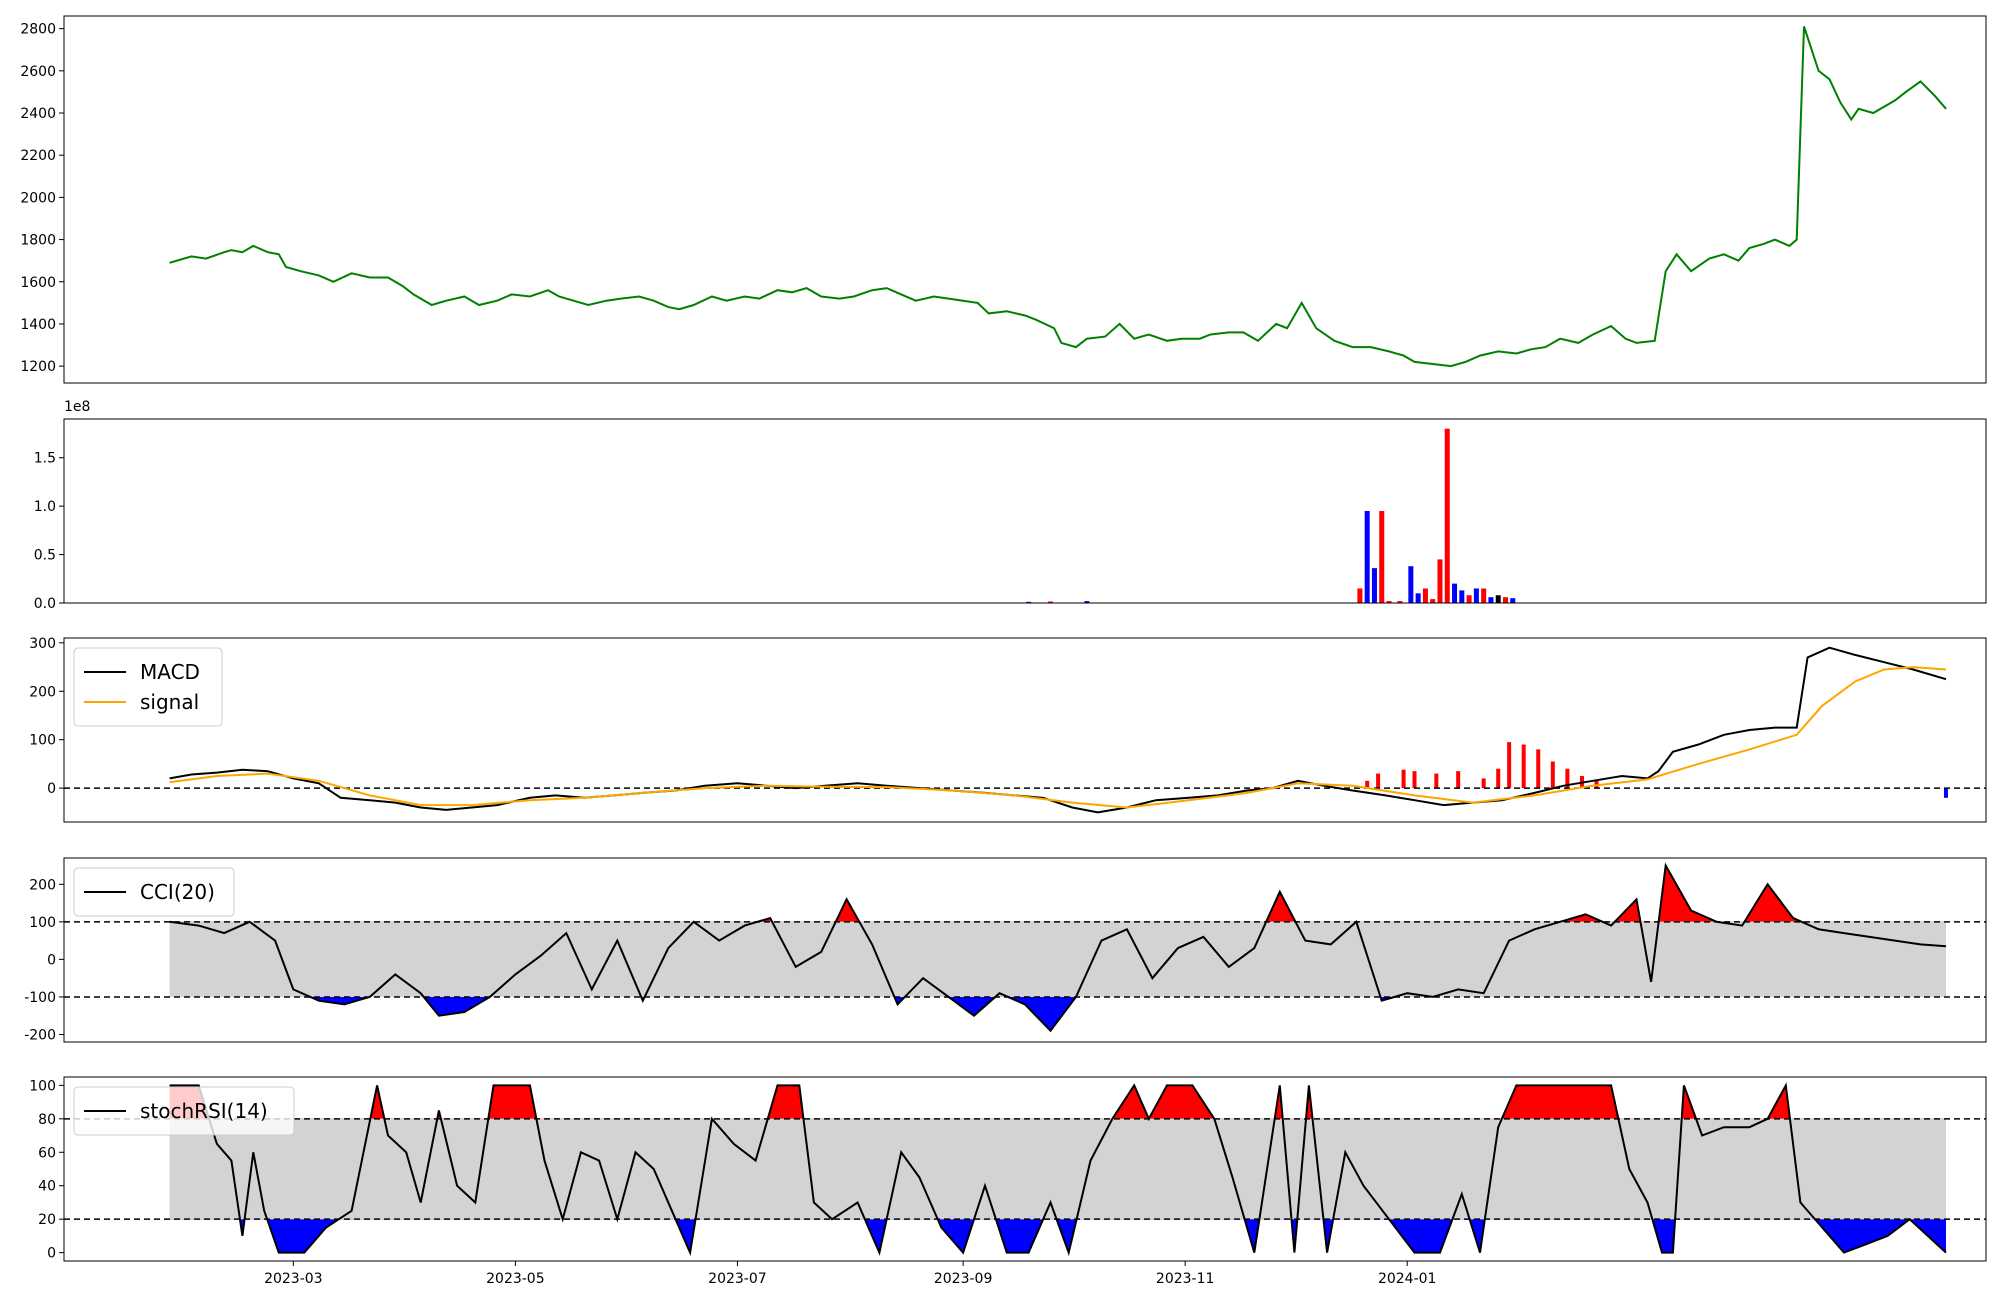 Image resolution: width=2000 pixels, height=1304 pixels. I want to click on signal-line, so click(1058, 737).